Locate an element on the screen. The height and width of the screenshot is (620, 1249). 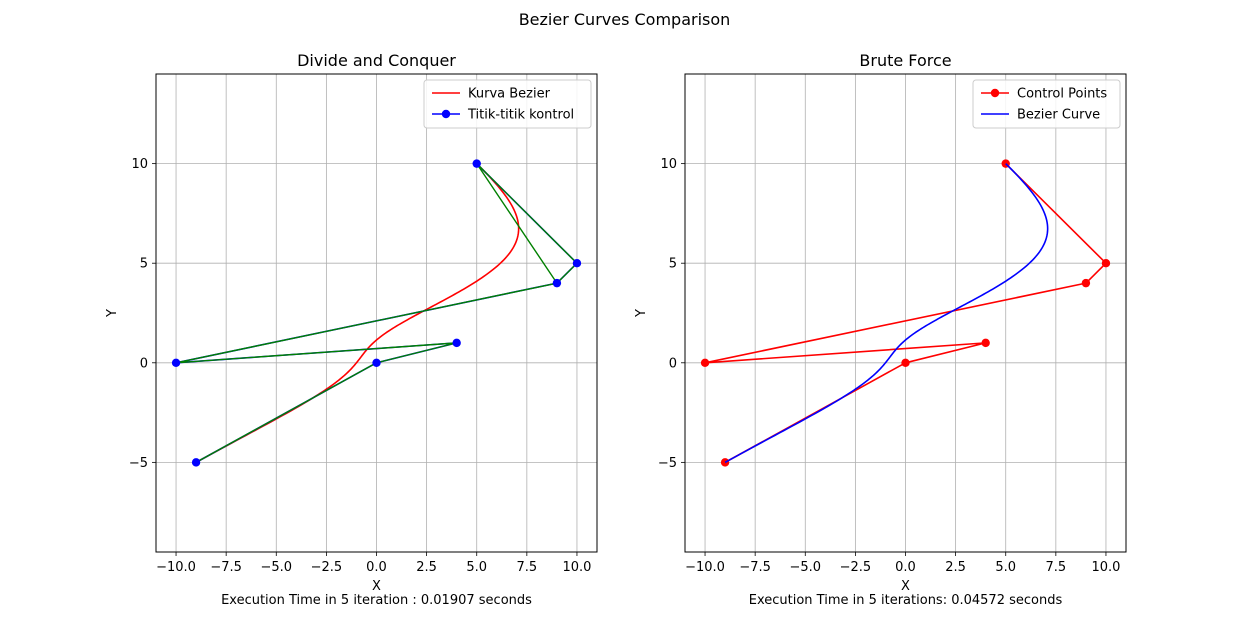
legend-label: Titik-titik kontrol is located at coordinates (520, 115).